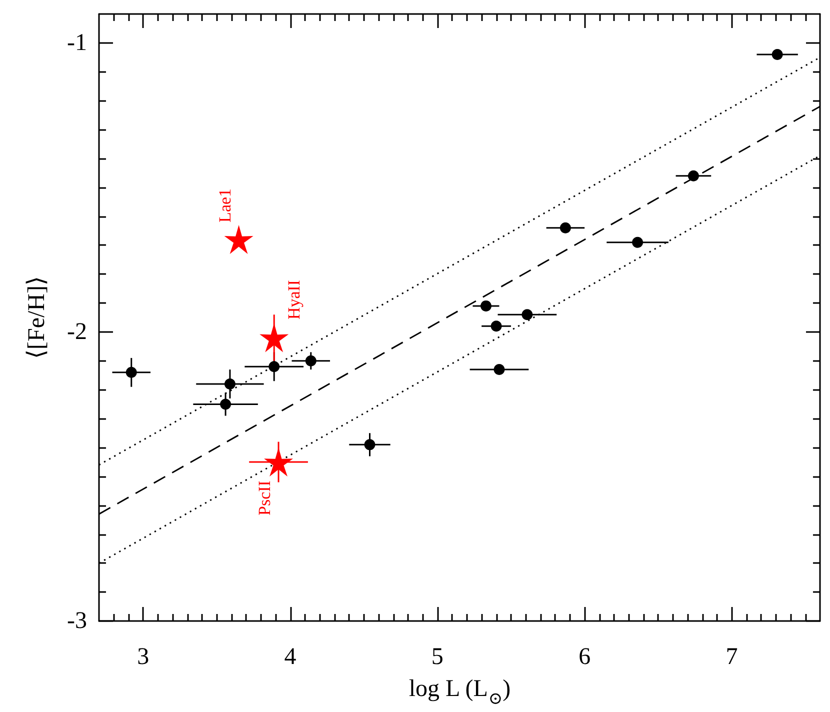 This screenshot has width=830, height=712. Describe the element at coordinates (77, 331) in the screenshot. I see `y-tick-label: -2` at that location.